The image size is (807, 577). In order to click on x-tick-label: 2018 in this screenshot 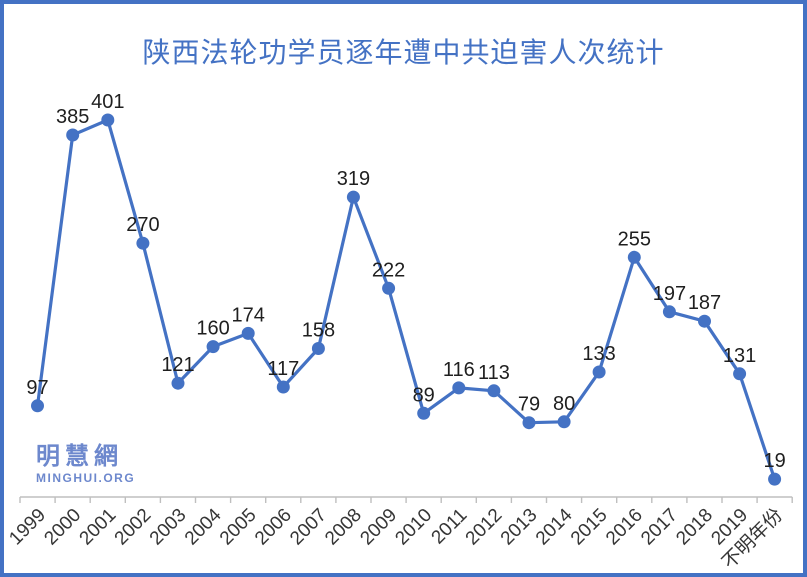, I will do `click(694, 527)`.